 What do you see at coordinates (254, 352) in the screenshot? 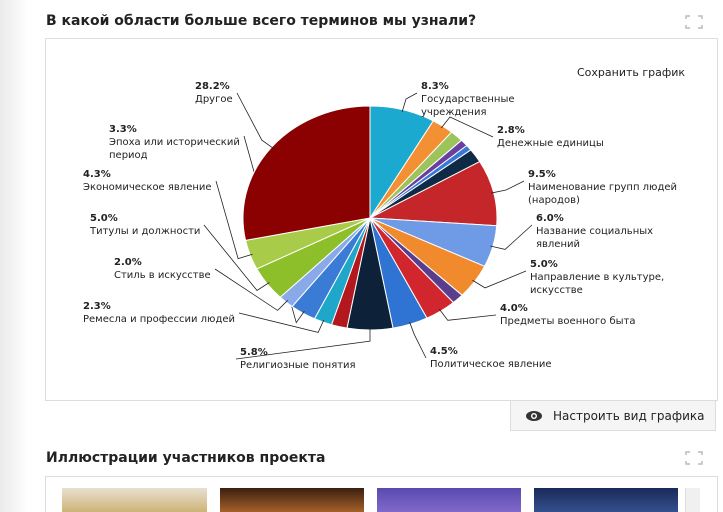
I see `slice-value-label: 5.8%` at bounding box center [254, 352].